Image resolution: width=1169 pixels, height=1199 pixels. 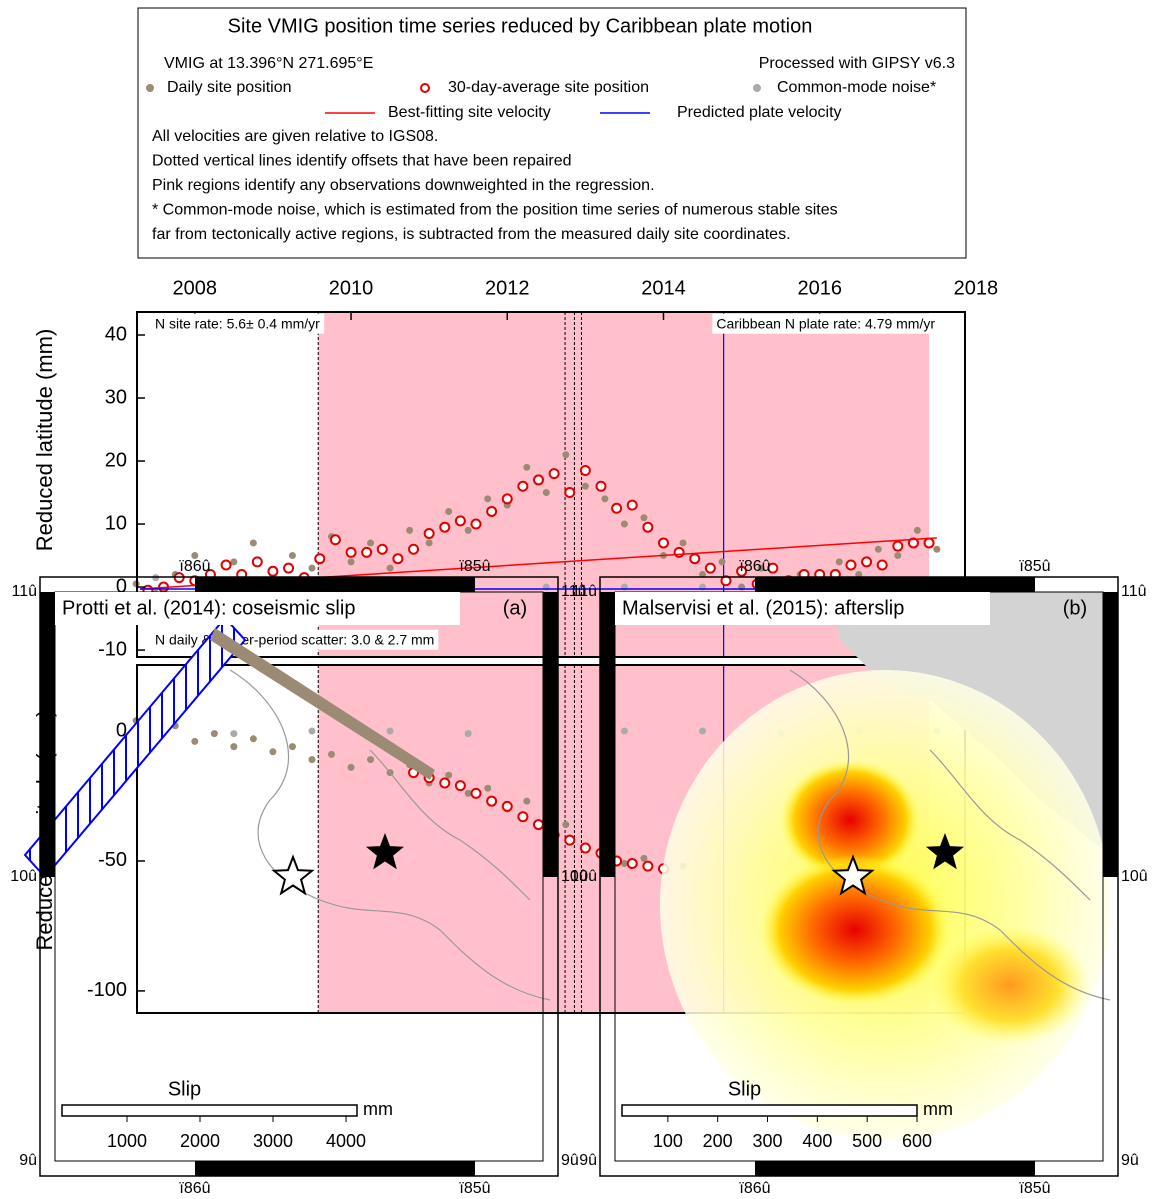 I want to click on annotation: Caribbean N plate rate: 4.79 mm/yr, so click(x=825, y=324).